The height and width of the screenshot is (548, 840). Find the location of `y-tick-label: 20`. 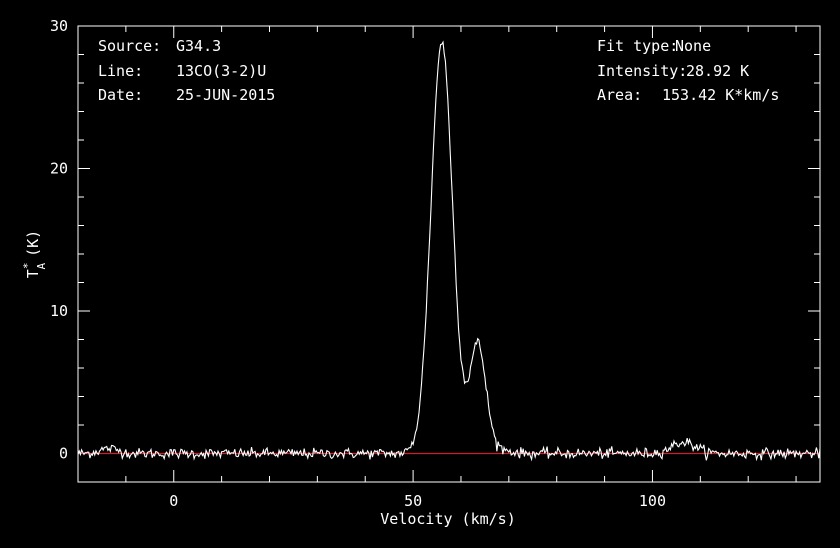

y-tick-label: 20 is located at coordinates (59, 169).